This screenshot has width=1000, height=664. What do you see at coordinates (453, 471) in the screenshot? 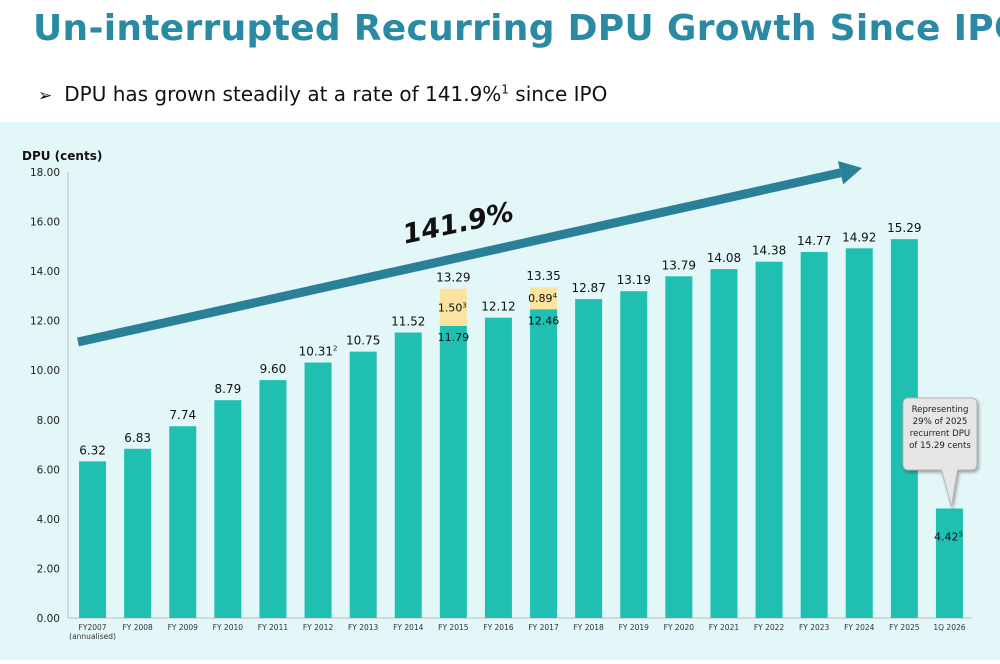
I see `bar-fy-2015` at bounding box center [453, 471].